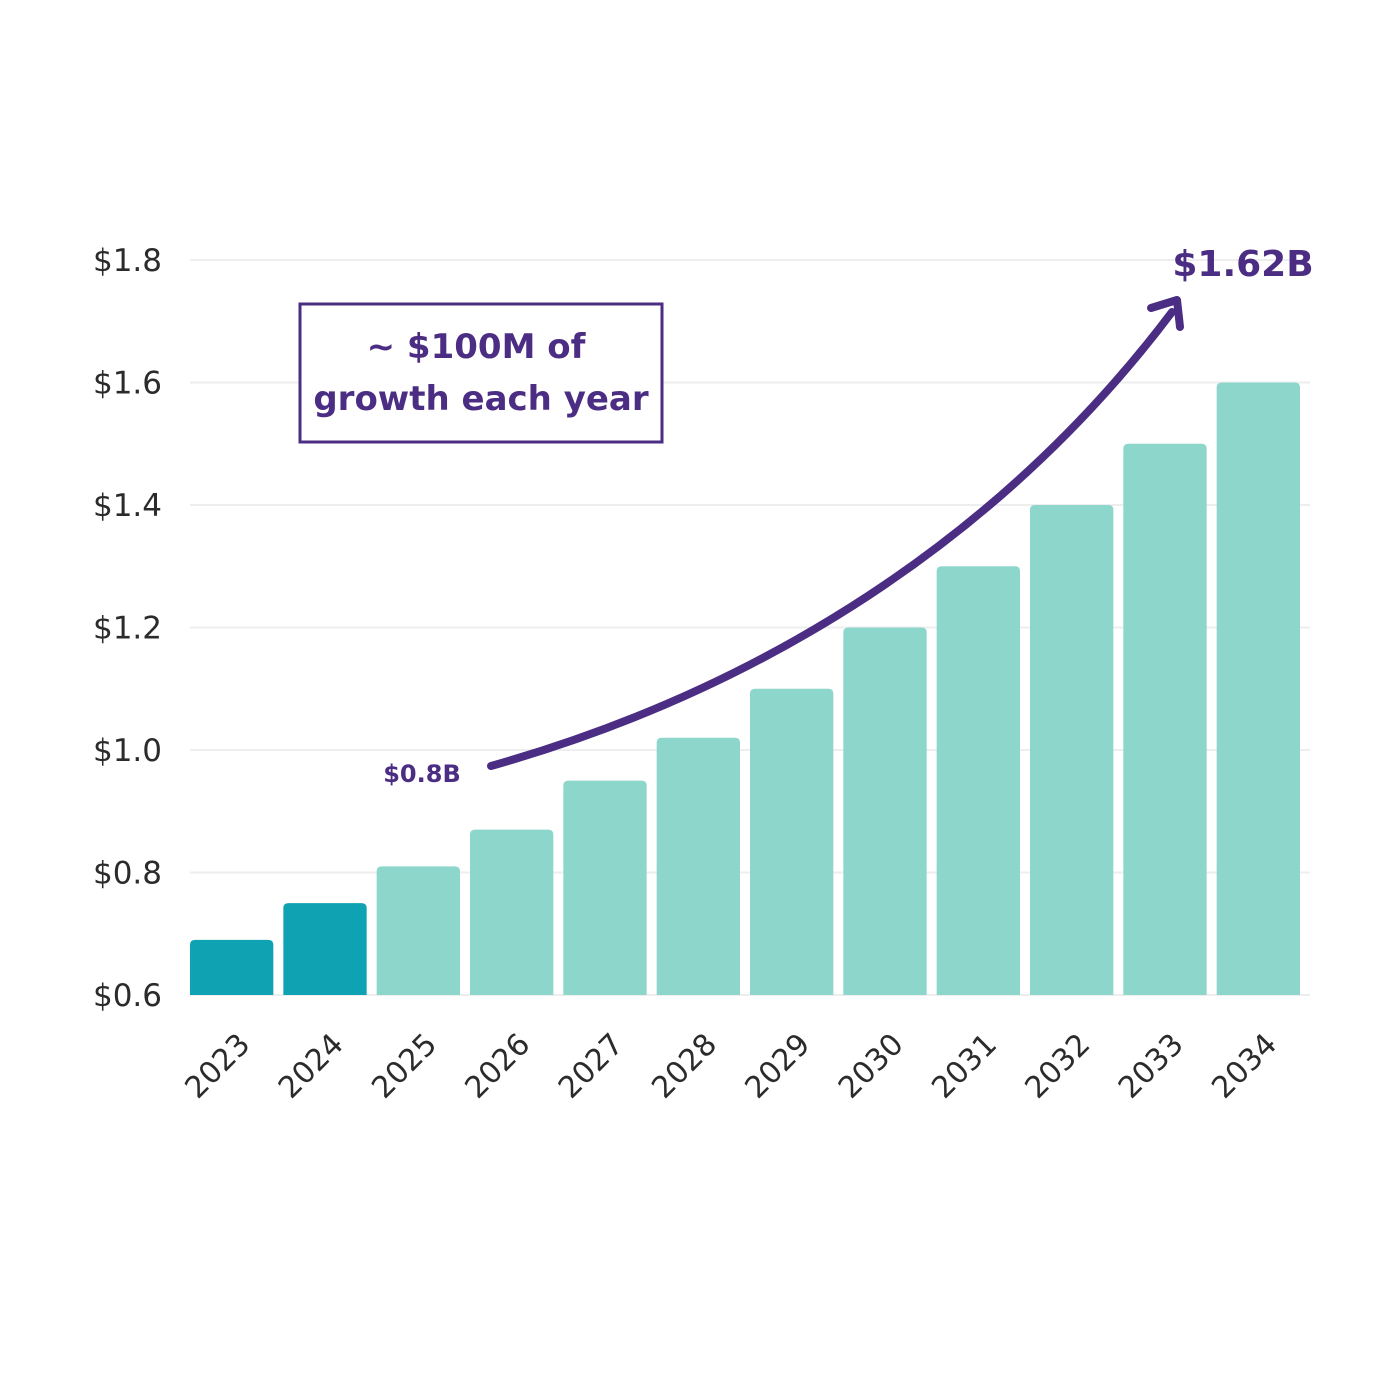  I want to click on growth-note: ~ $100M of growth each year, so click(481, 373).